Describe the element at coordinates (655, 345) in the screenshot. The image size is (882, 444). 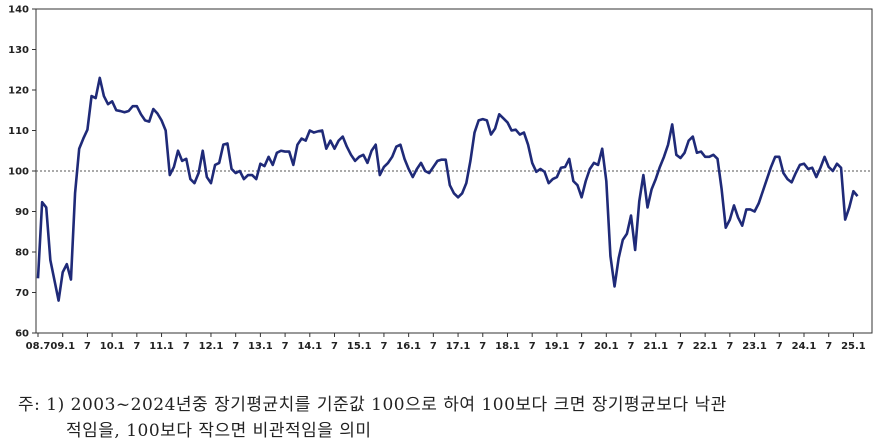
I see `x-tick-label: 21.1` at that location.